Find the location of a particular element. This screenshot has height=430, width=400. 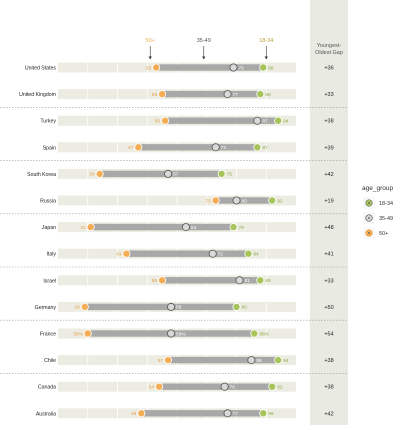

value-label-18-34: 94 is located at coordinates (286, 361).